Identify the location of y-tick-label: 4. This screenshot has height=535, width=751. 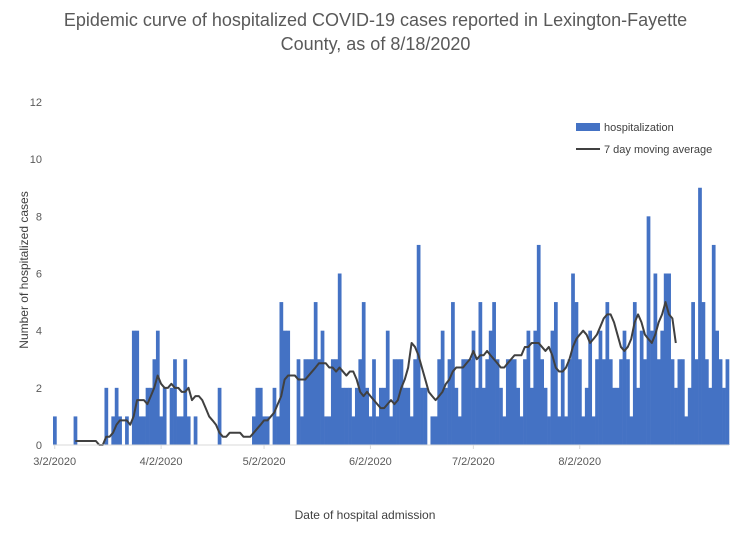
(39, 332).